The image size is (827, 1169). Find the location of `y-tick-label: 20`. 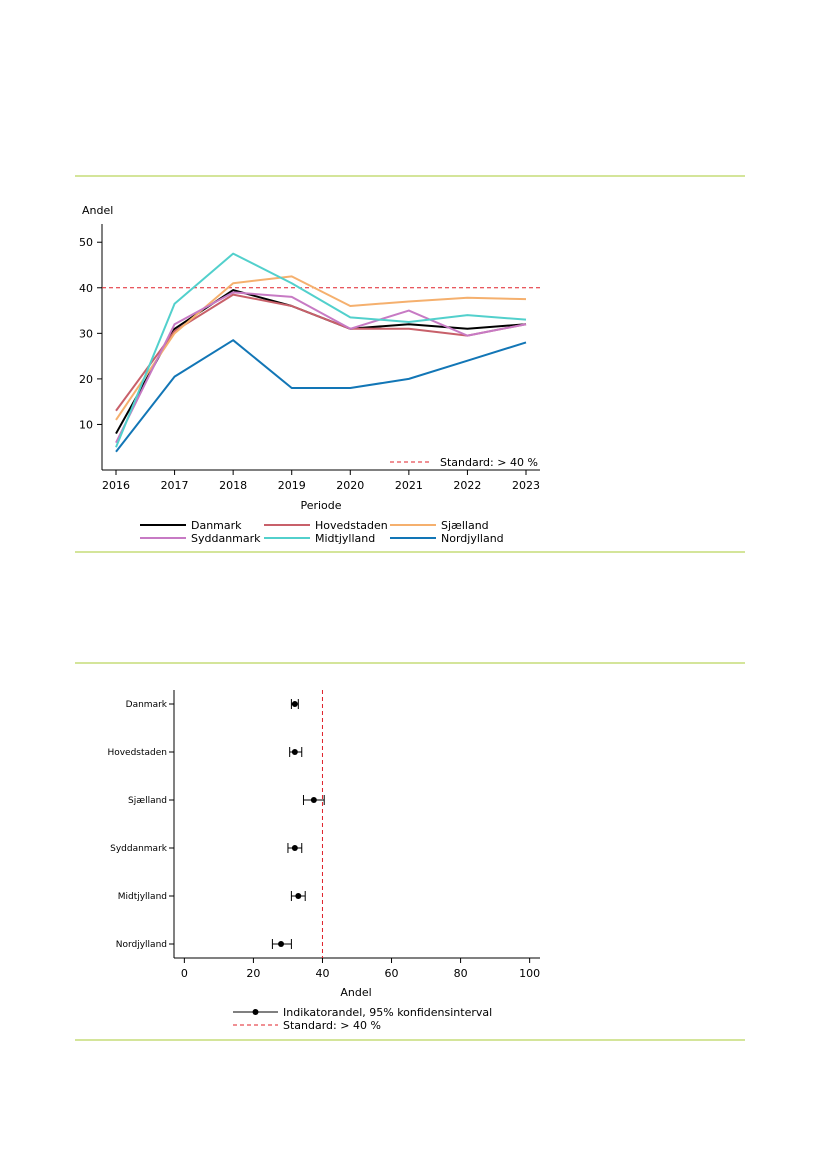

y-tick-label: 20 is located at coordinates (86, 379).